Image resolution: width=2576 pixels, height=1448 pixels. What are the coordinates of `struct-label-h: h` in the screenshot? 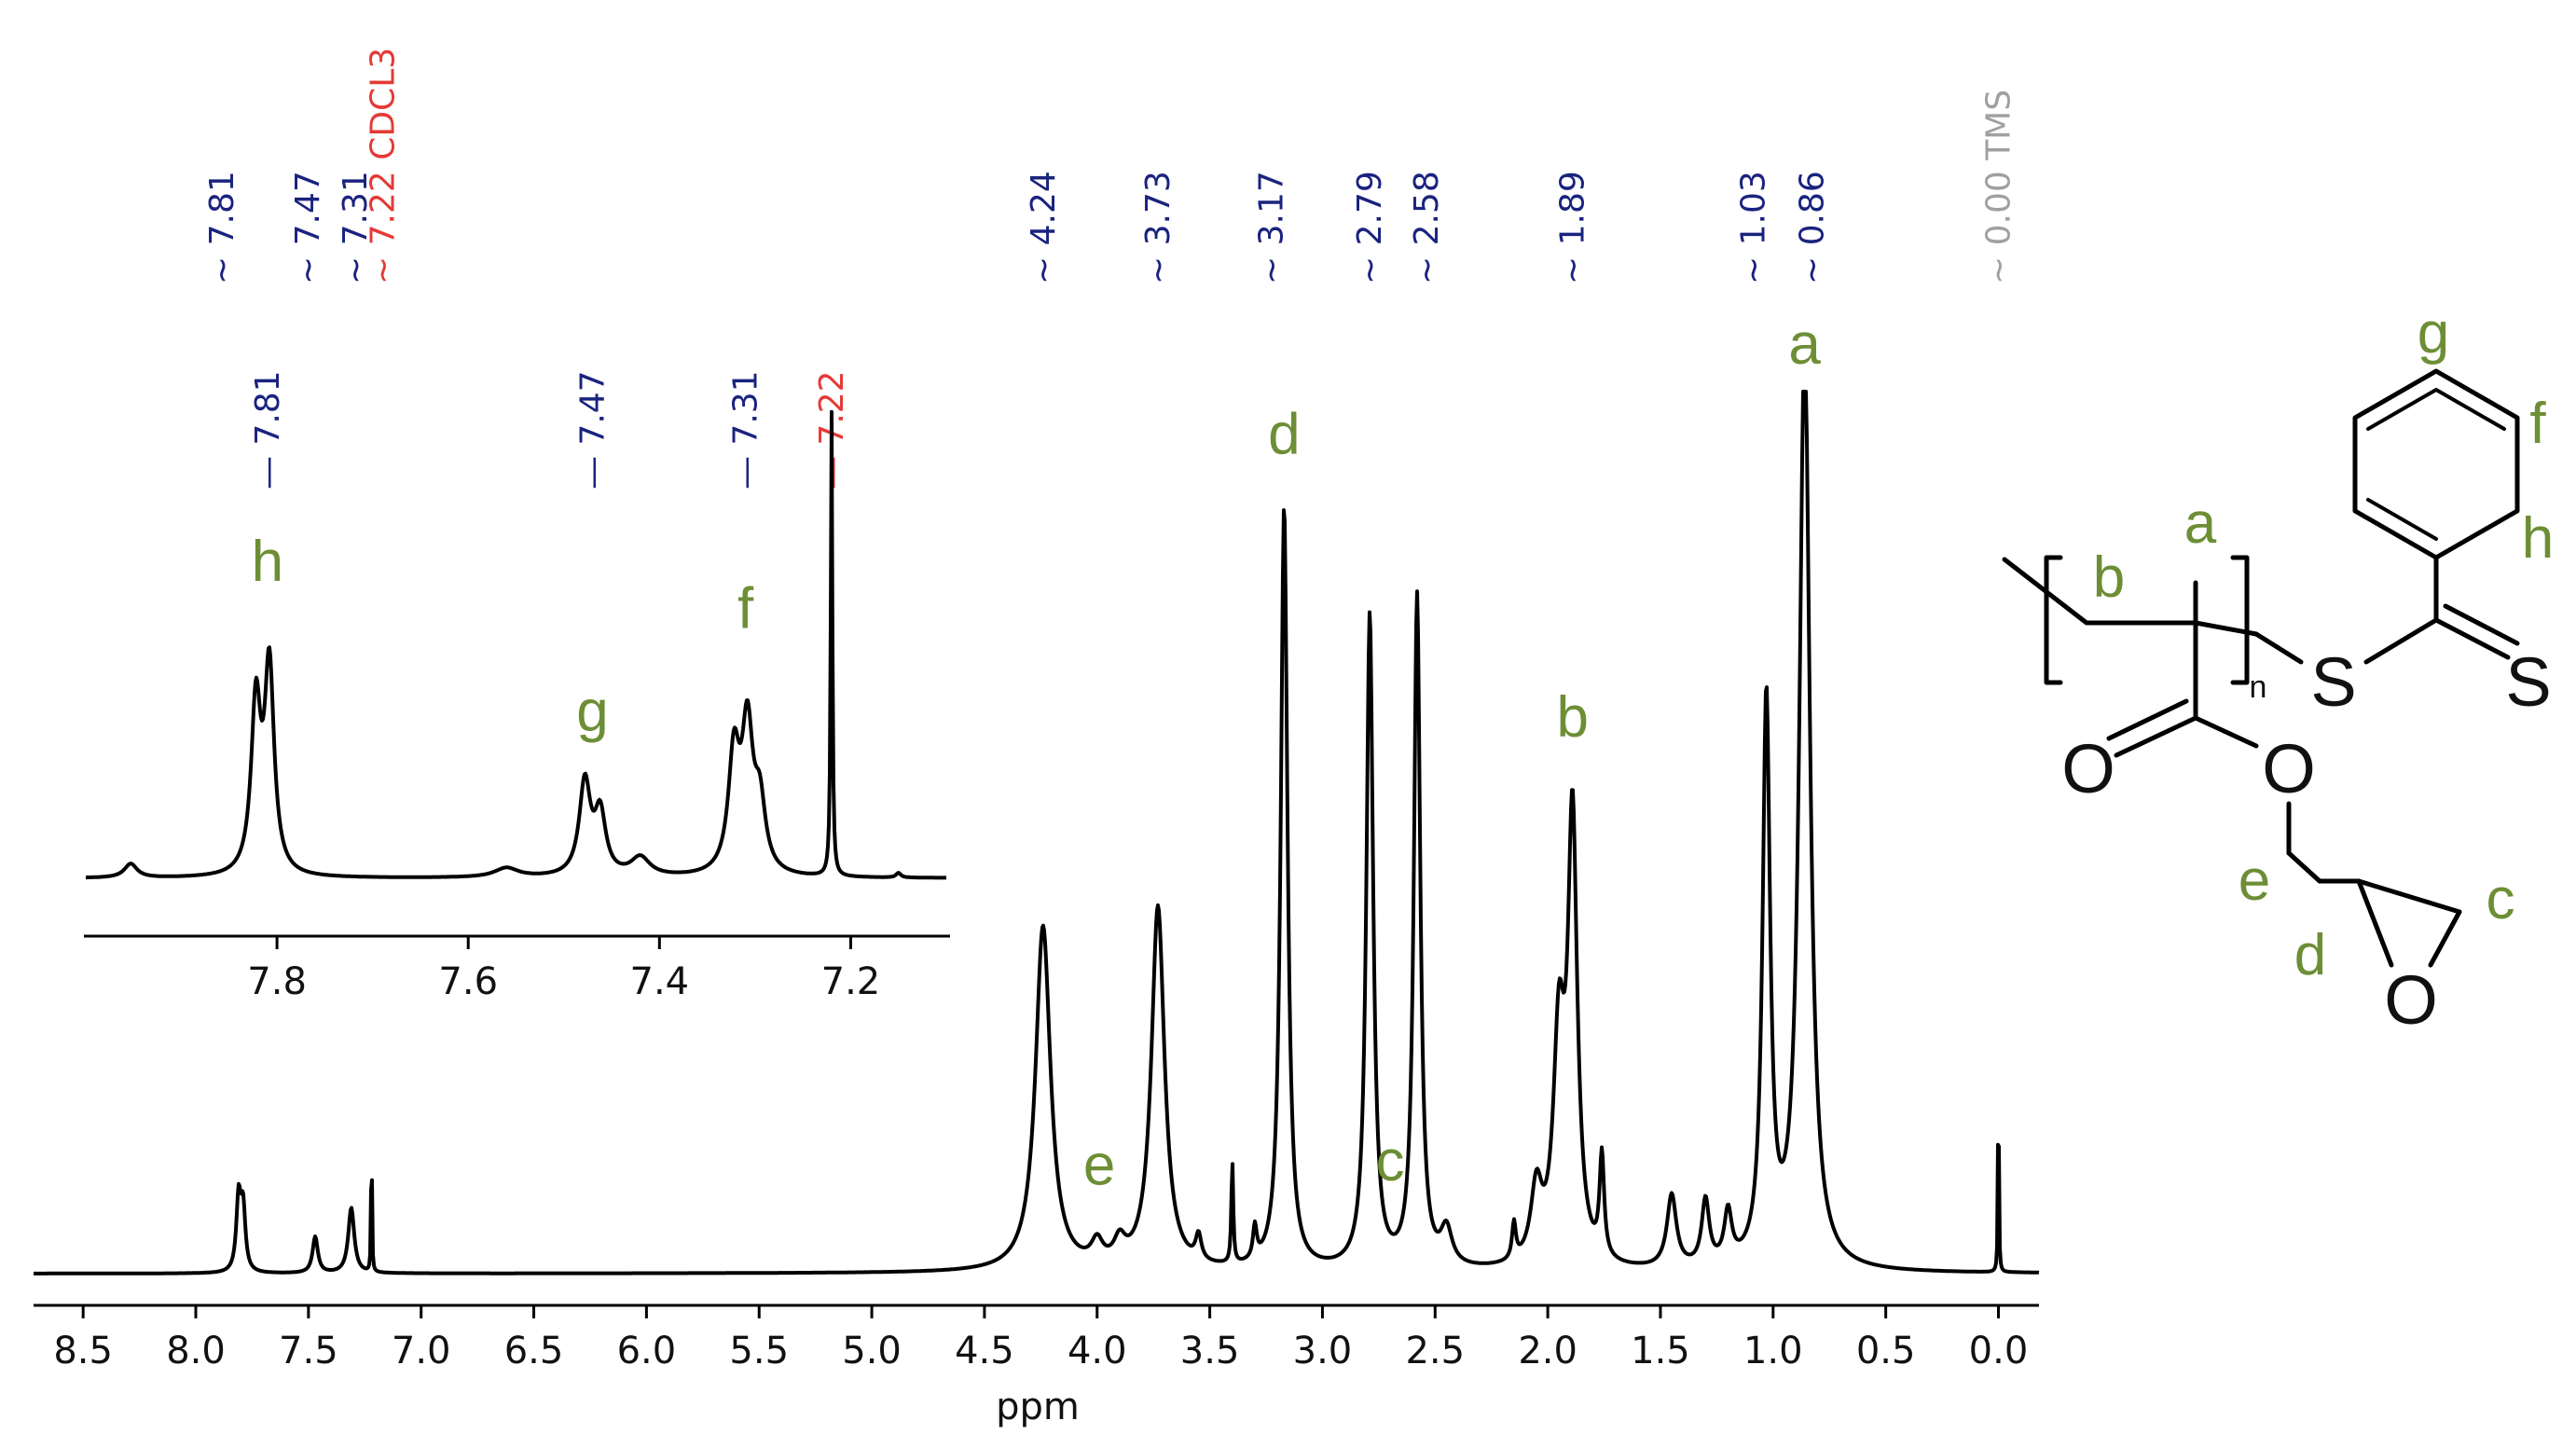 It's located at (2538, 539).